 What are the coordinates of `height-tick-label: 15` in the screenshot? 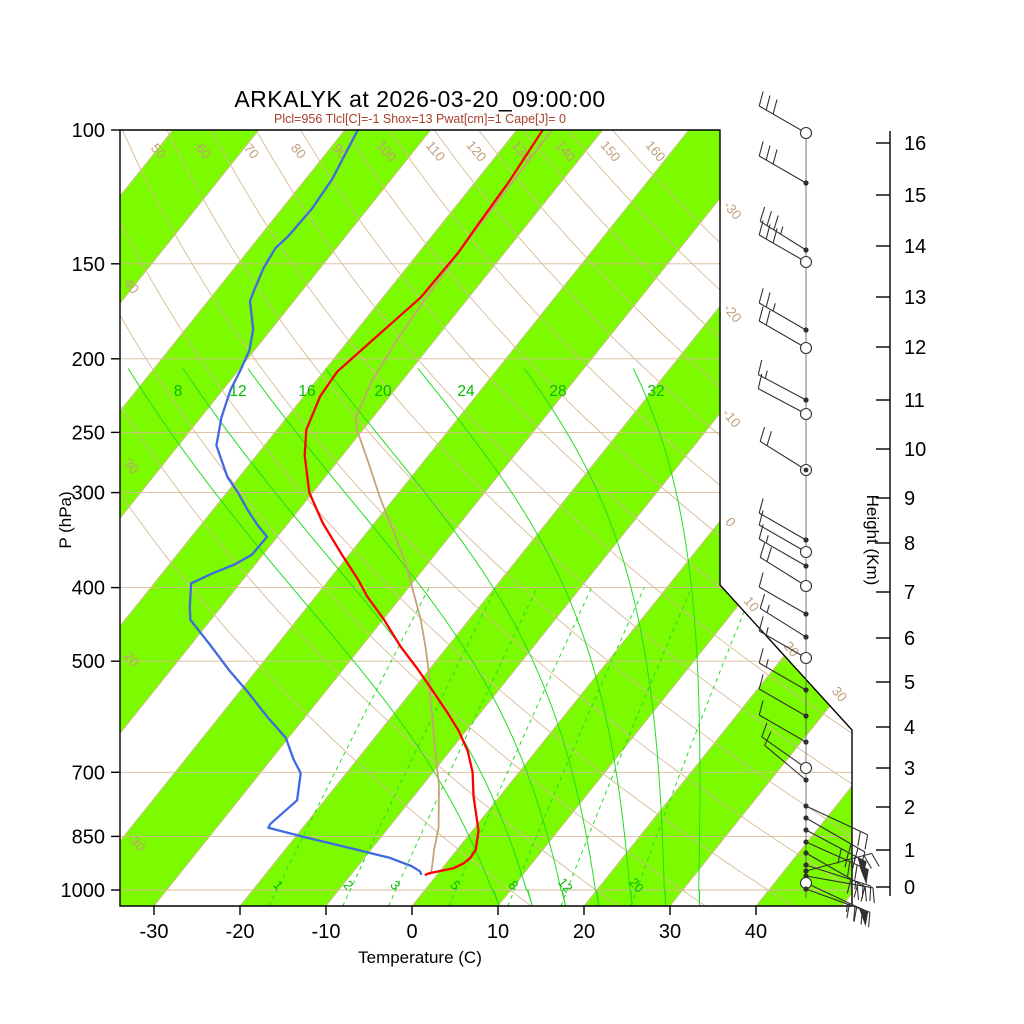 It's located at (915, 196).